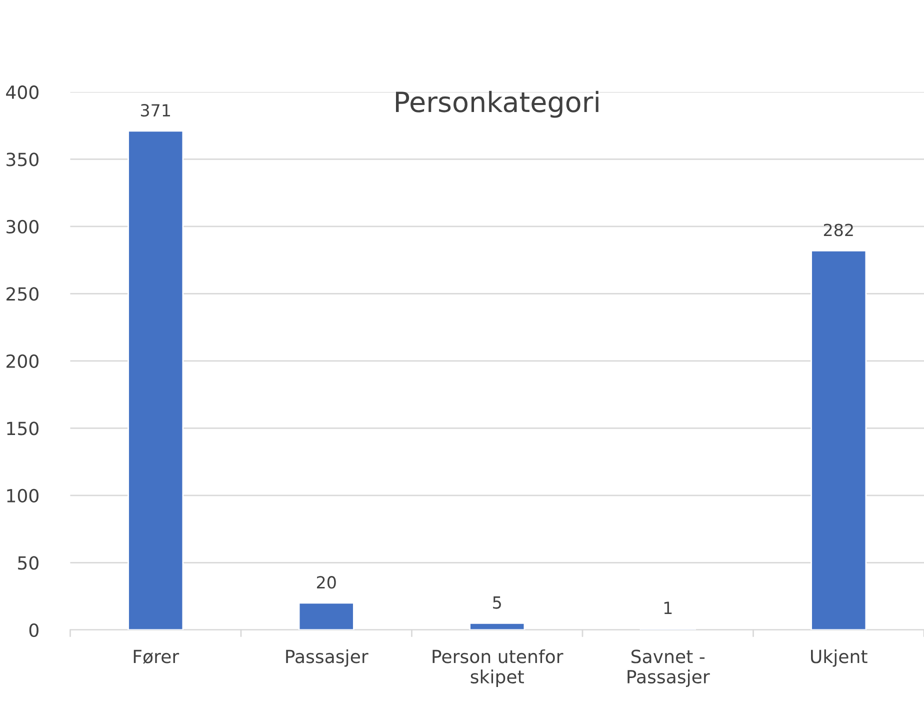 The width and height of the screenshot is (924, 724). I want to click on x-tick-label: Ukjent, so click(839, 658).